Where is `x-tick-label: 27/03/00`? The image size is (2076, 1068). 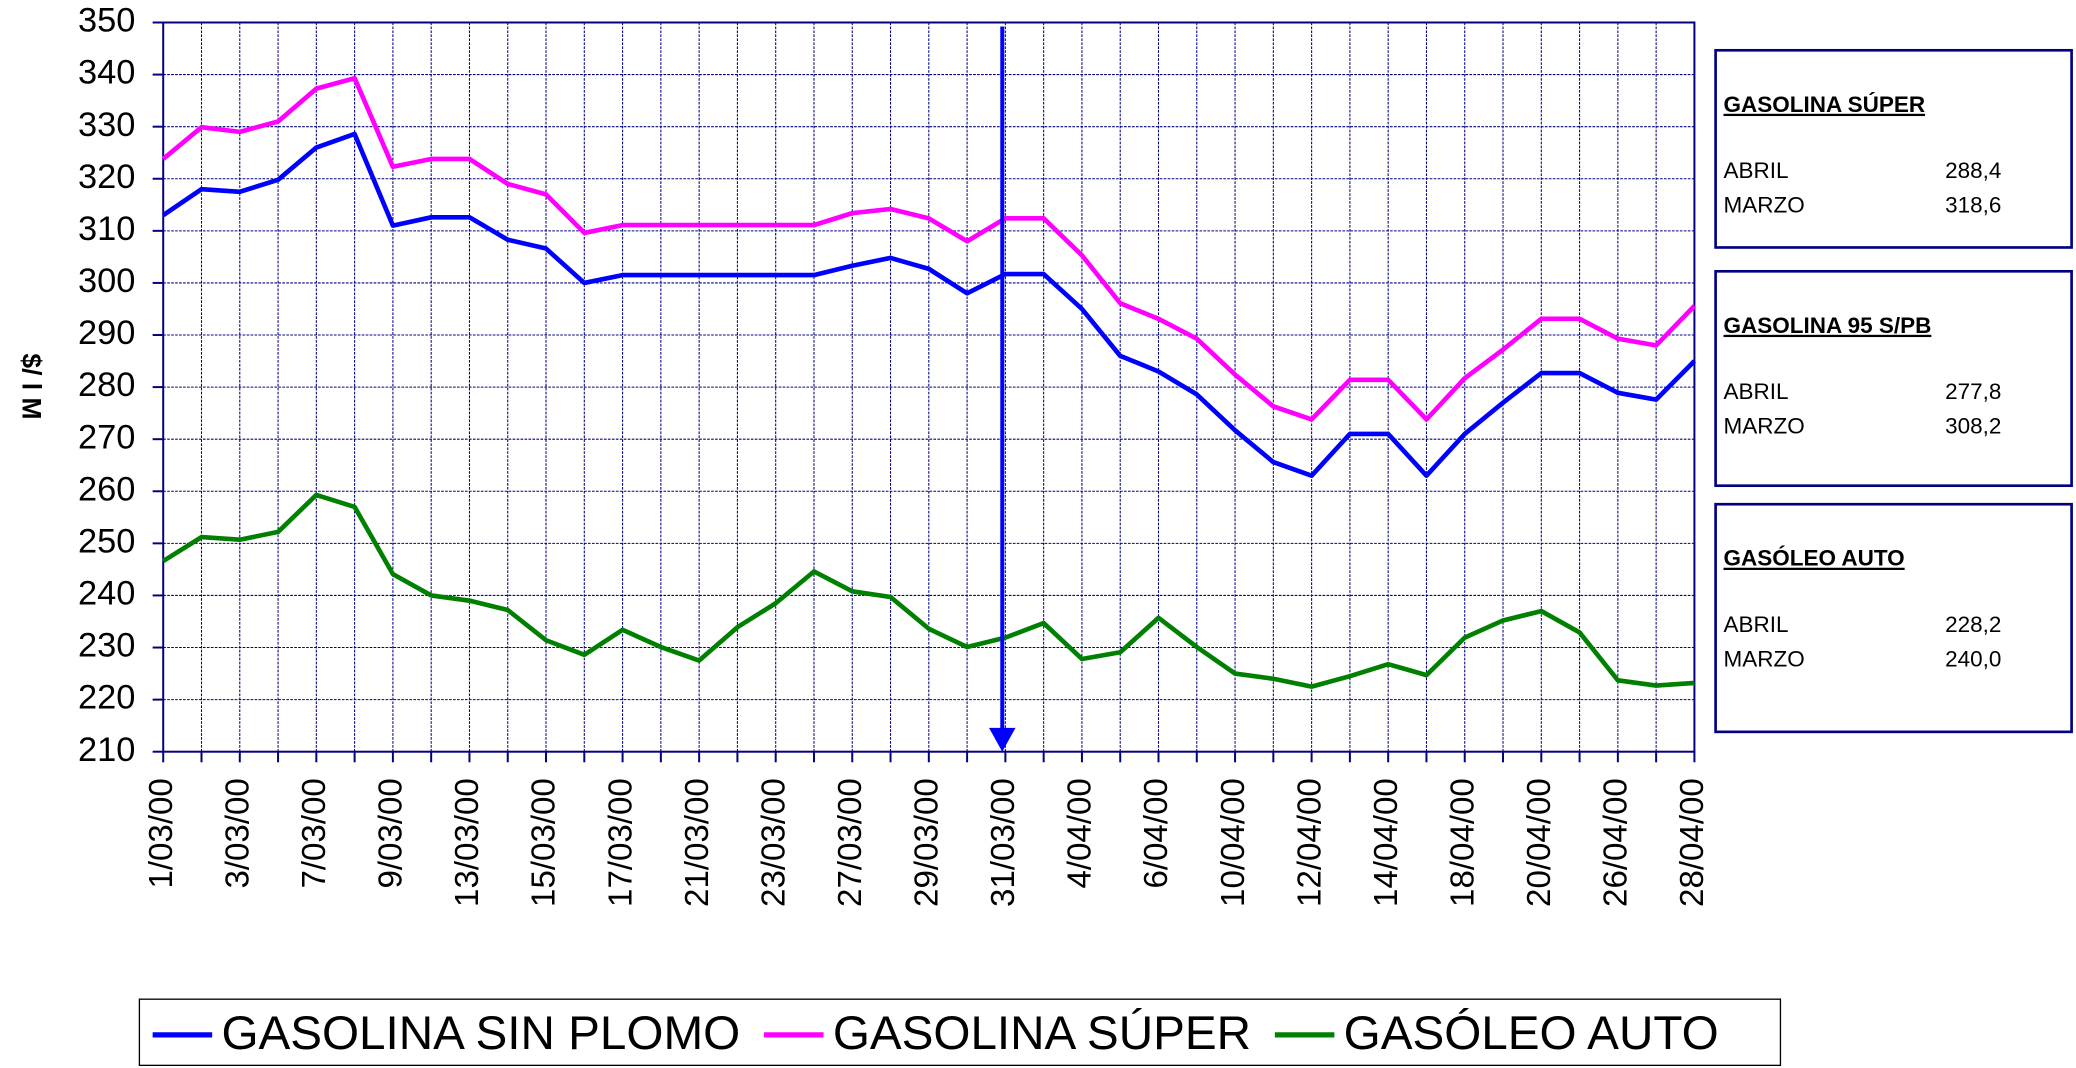
x-tick-label: 27/03/00 is located at coordinates (850, 842).